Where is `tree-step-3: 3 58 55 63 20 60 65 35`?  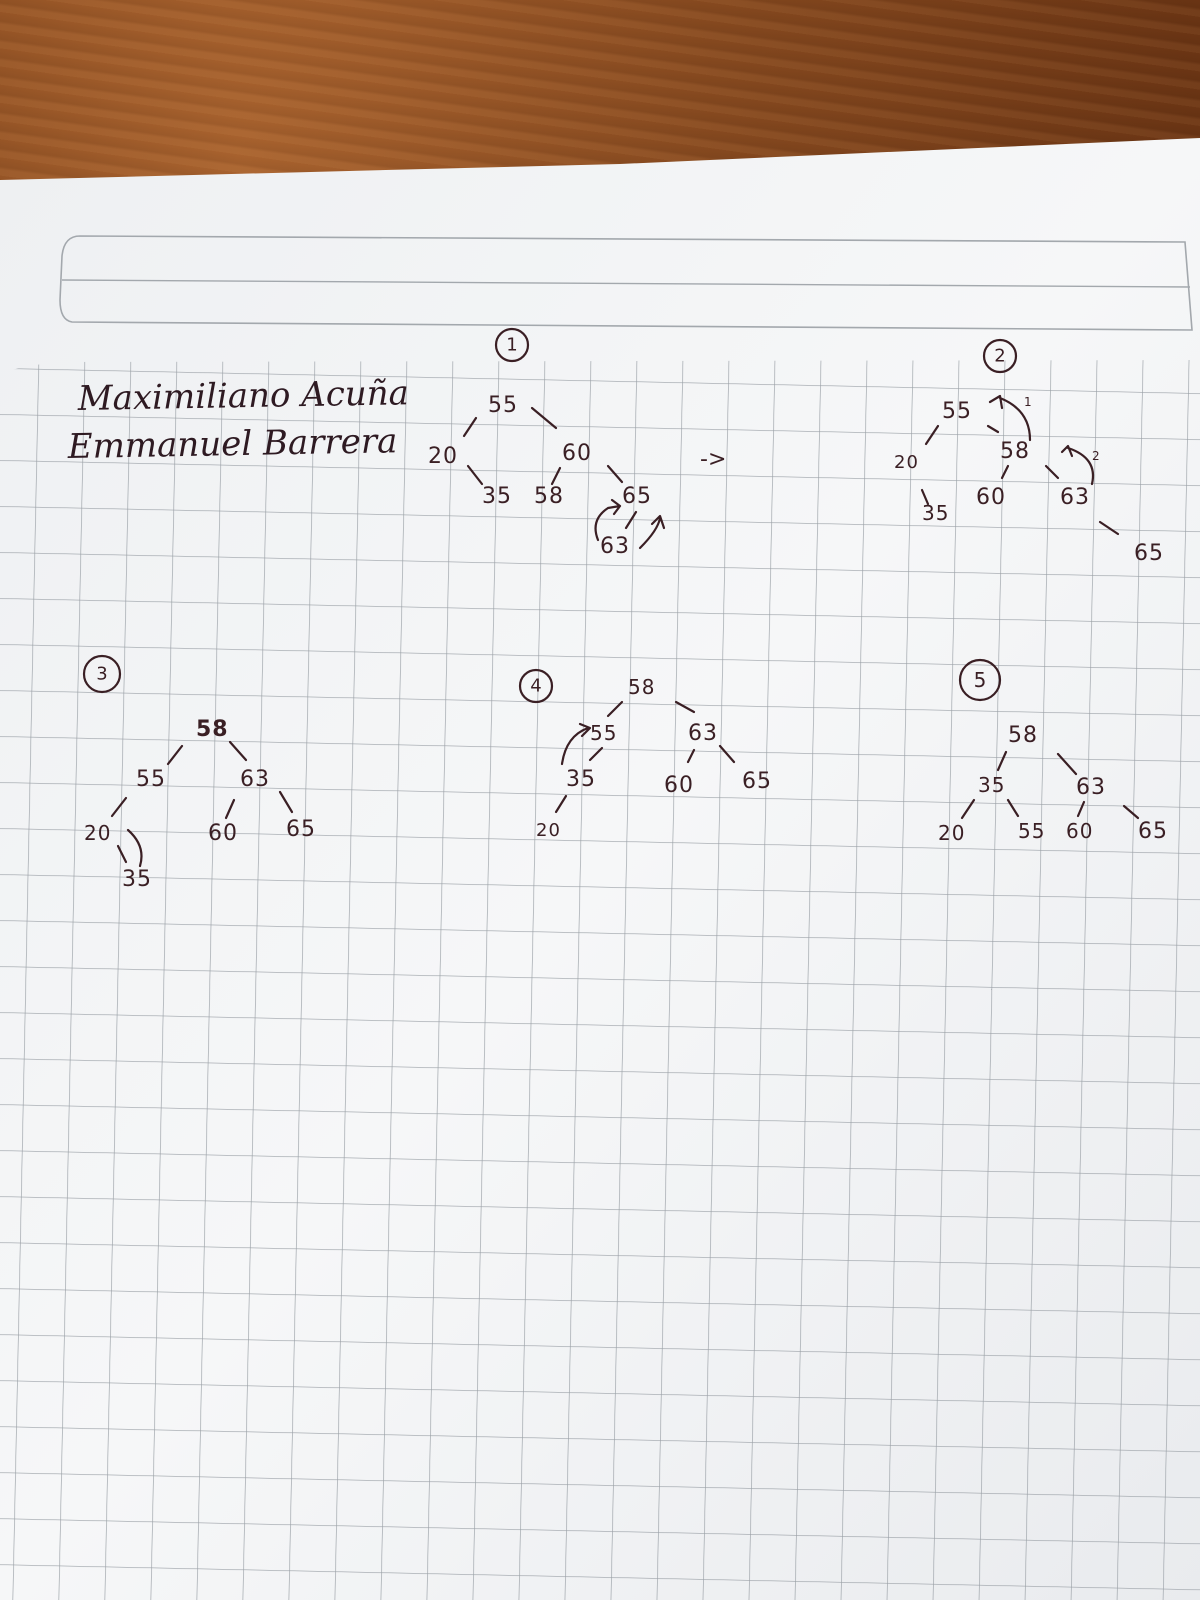
tree-step-3: 3 58 55 63 20 60 65 35 is located at coordinates (199, 773).